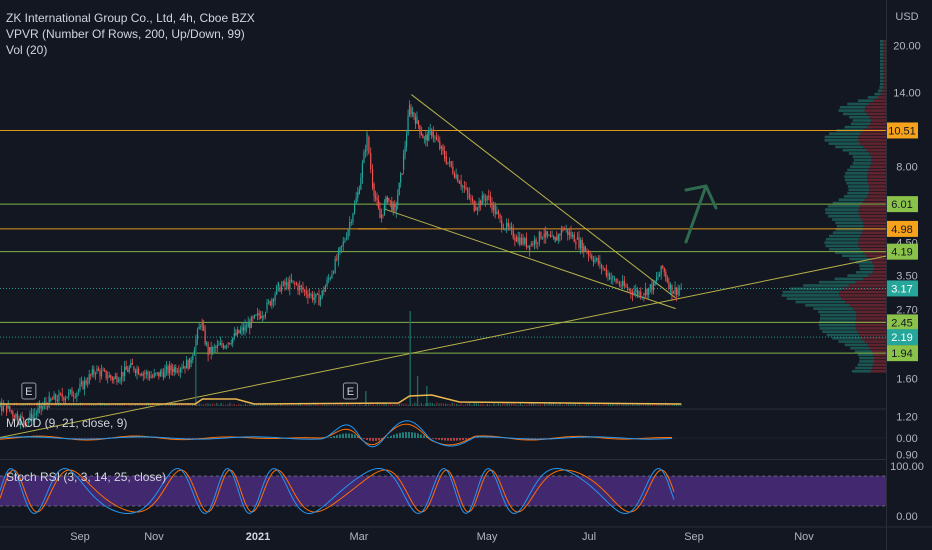  I want to click on vpvr-profile, so click(833, 206).